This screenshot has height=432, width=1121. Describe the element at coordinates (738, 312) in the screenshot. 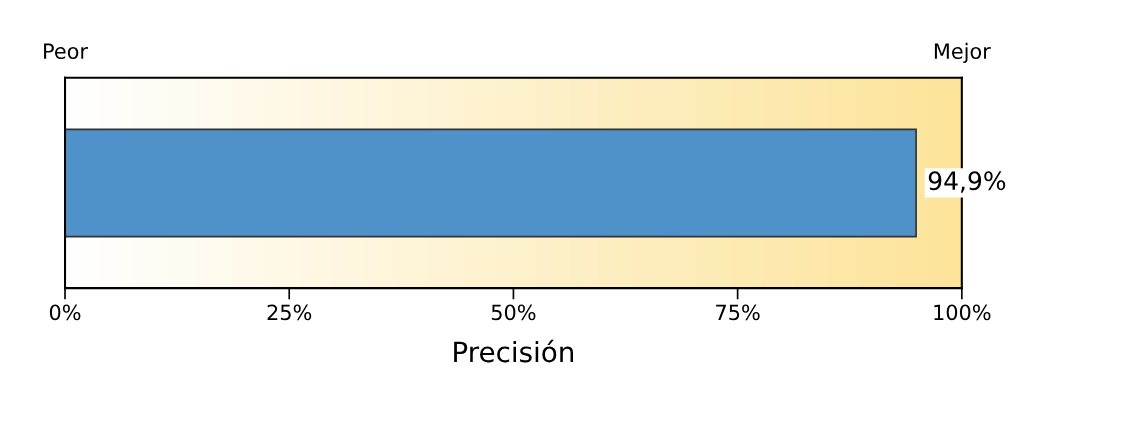

I see `x-tick-label: 75%` at that location.